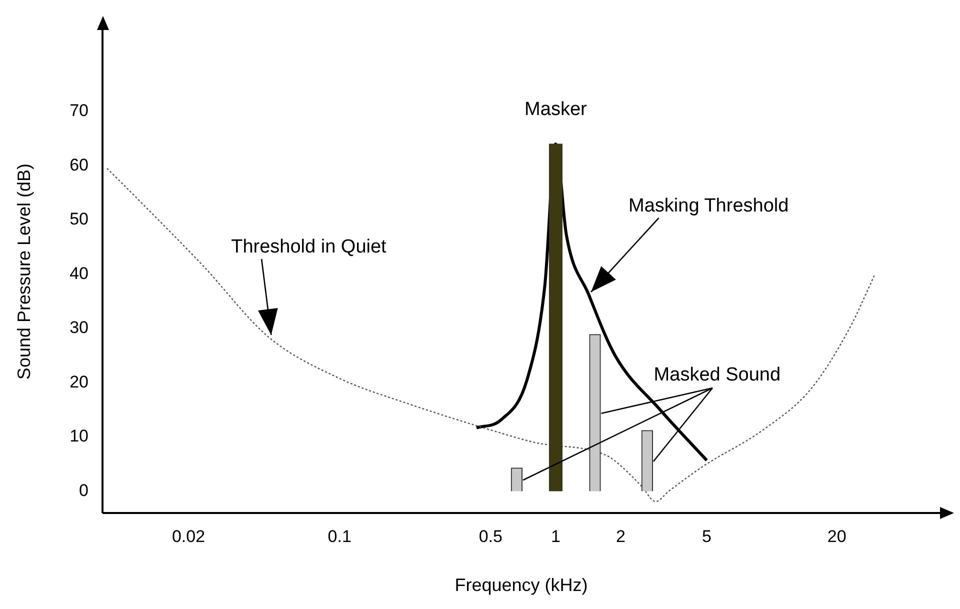 This screenshot has height=609, width=960. Describe the element at coordinates (340, 536) in the screenshot. I see `x-tick-label: 0.1` at that location.